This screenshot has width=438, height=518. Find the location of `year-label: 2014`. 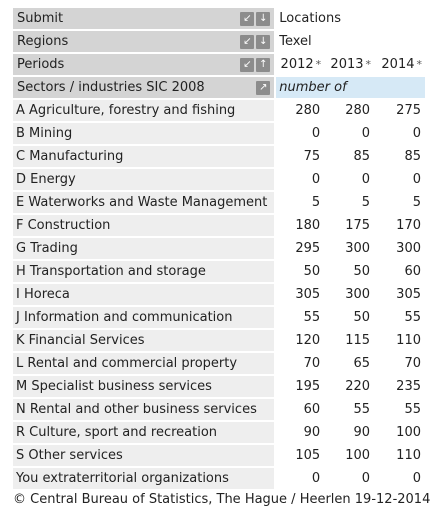

year-label: 2014 is located at coordinates (398, 64).